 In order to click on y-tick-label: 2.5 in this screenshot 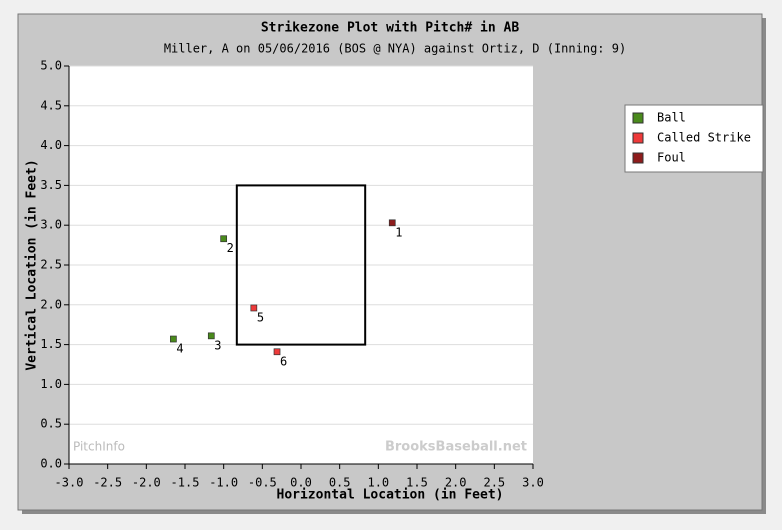, I will do `click(51, 265)`.